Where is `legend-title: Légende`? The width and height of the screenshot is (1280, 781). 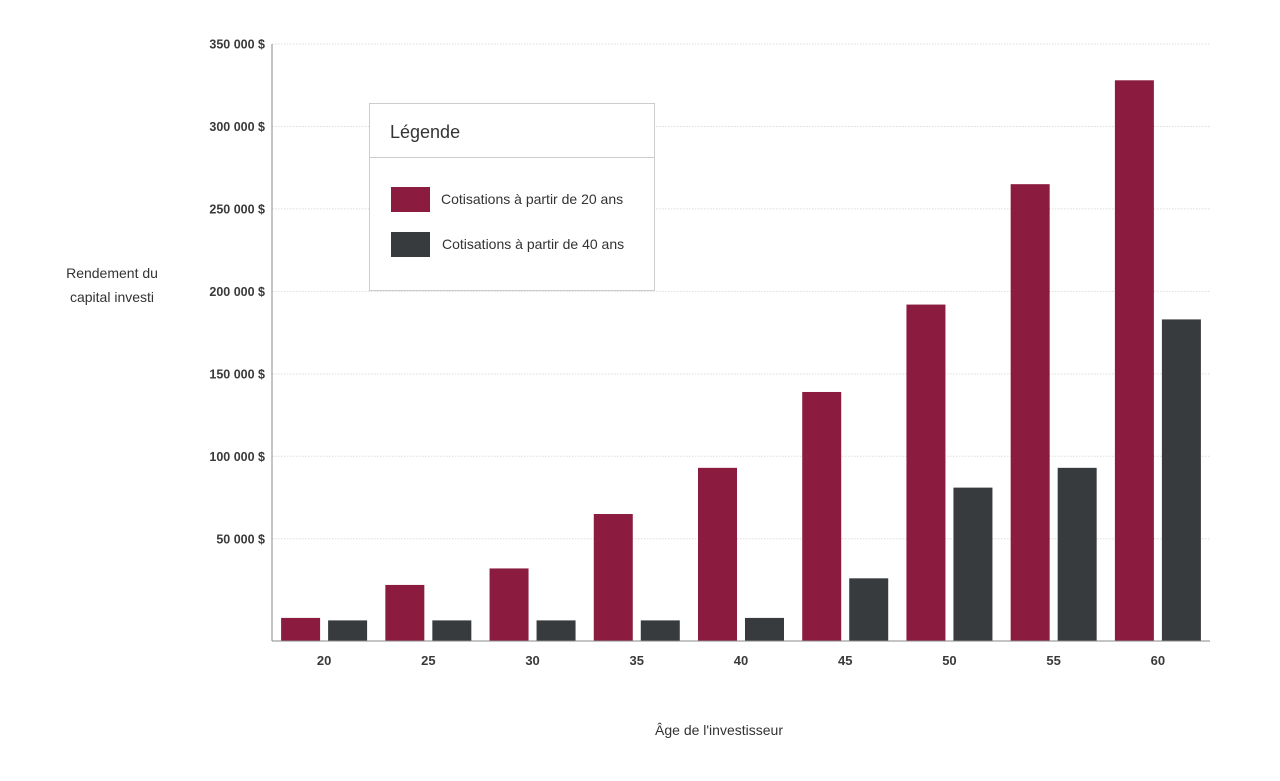
legend-title: Légende is located at coordinates (425, 132).